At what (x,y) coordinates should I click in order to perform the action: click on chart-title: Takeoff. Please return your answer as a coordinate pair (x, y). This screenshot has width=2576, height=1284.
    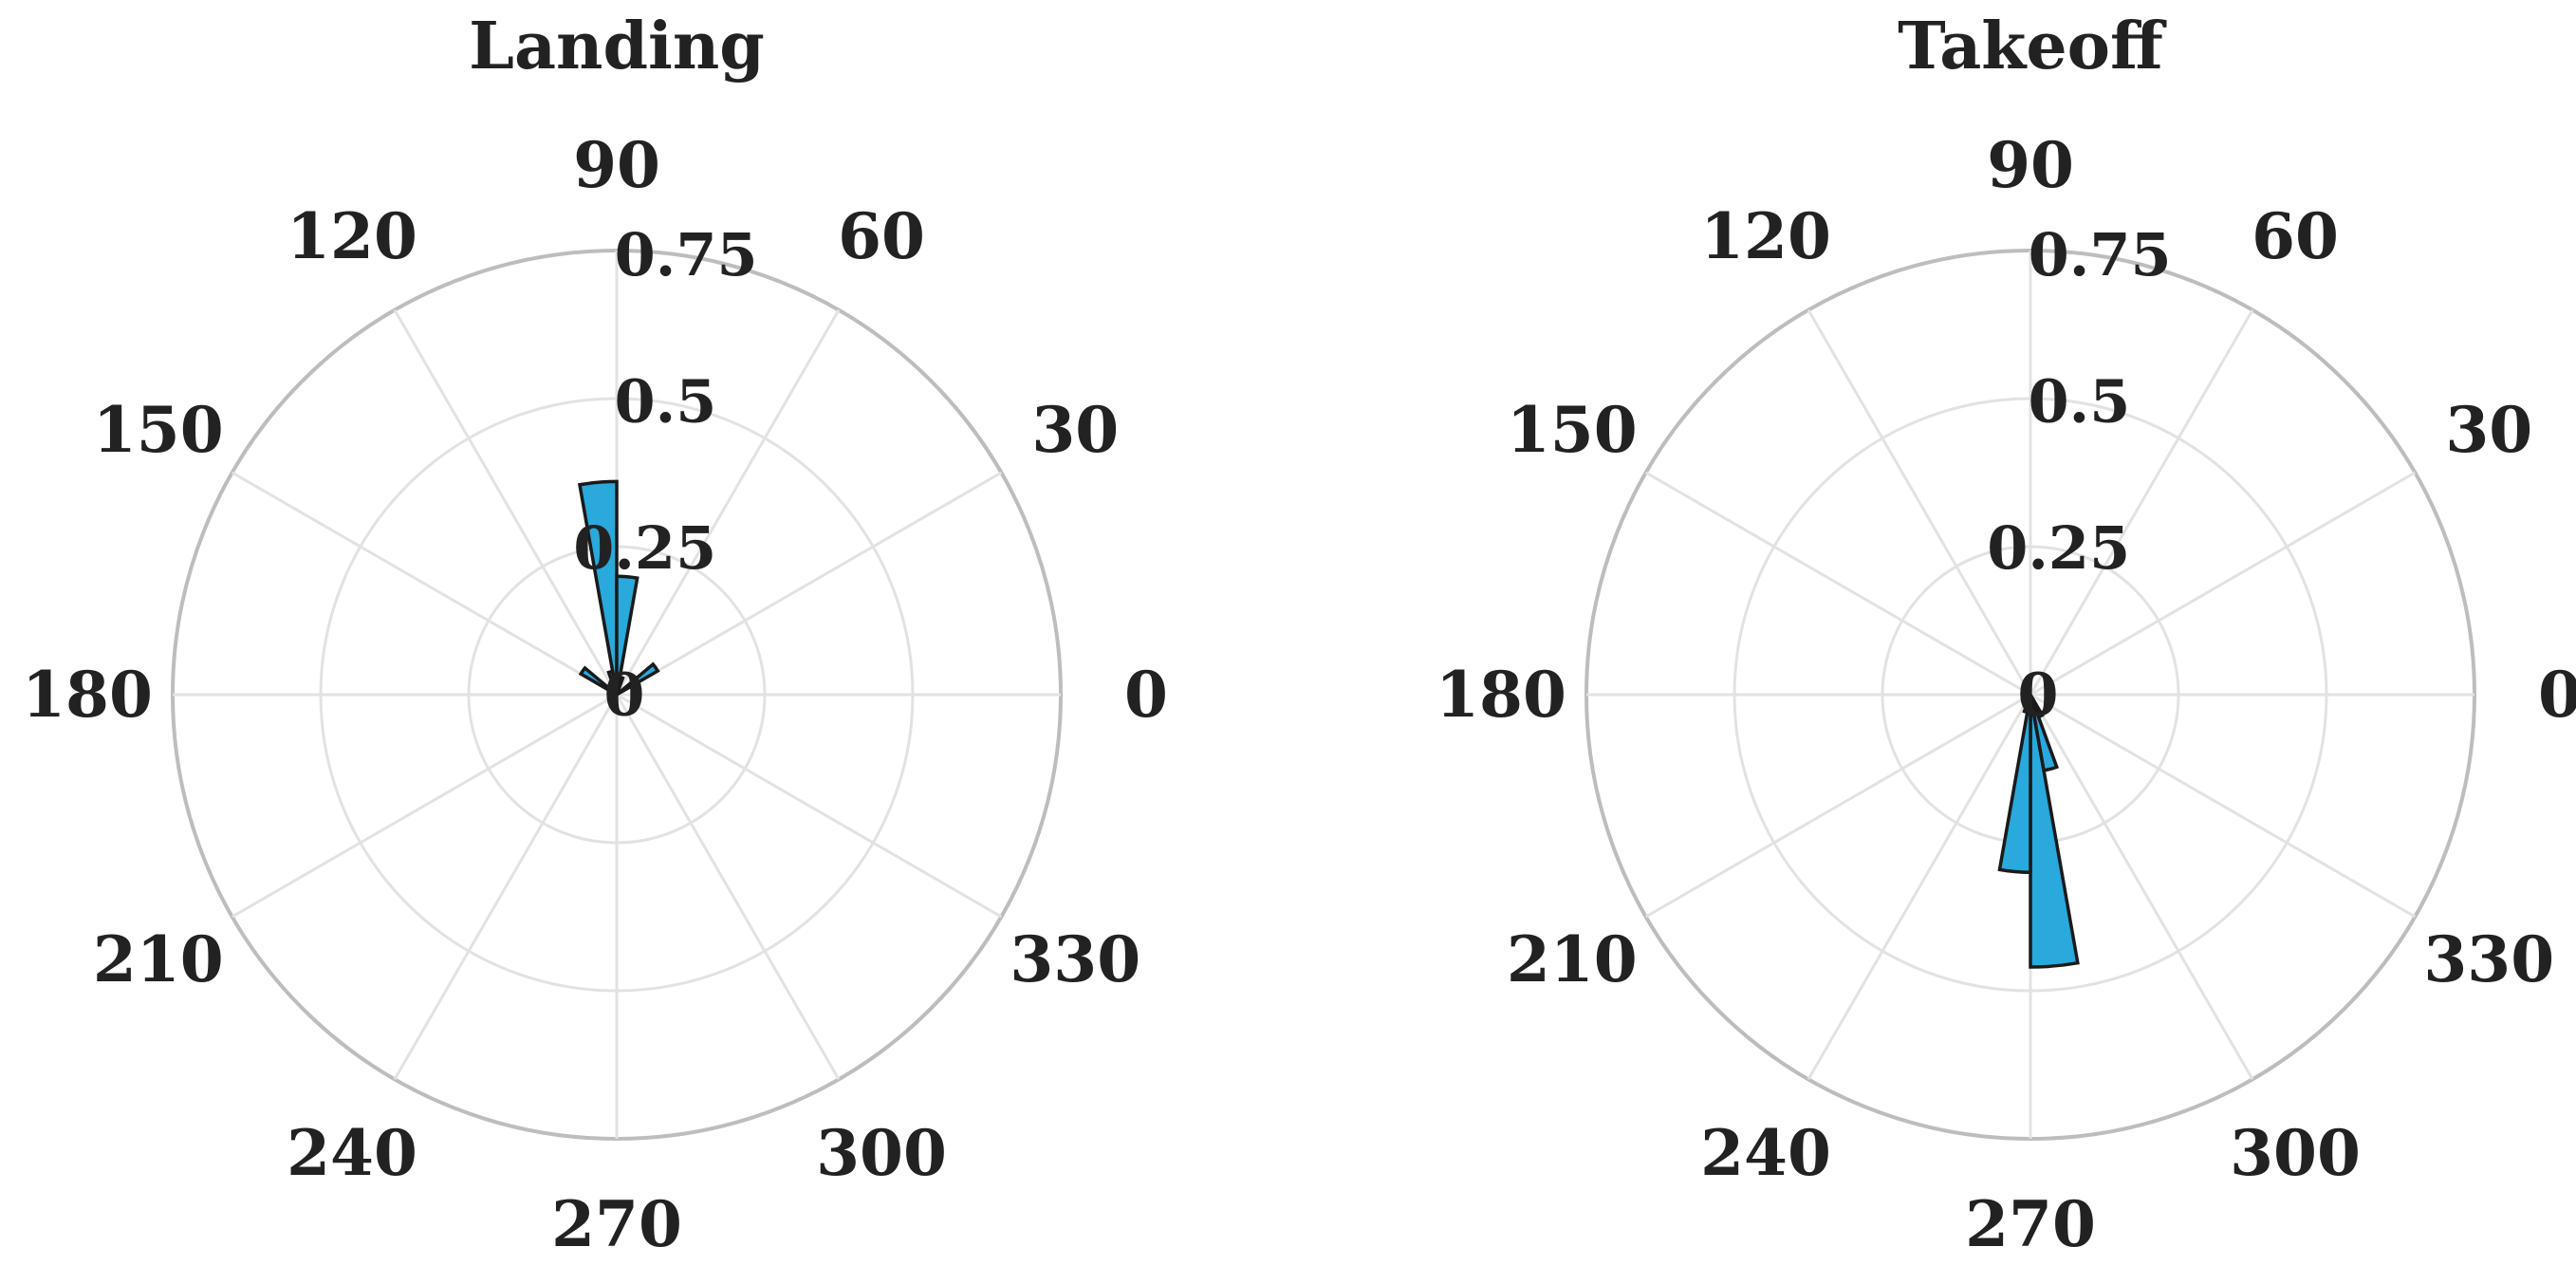
    Looking at the image, I should click on (2032, 46).